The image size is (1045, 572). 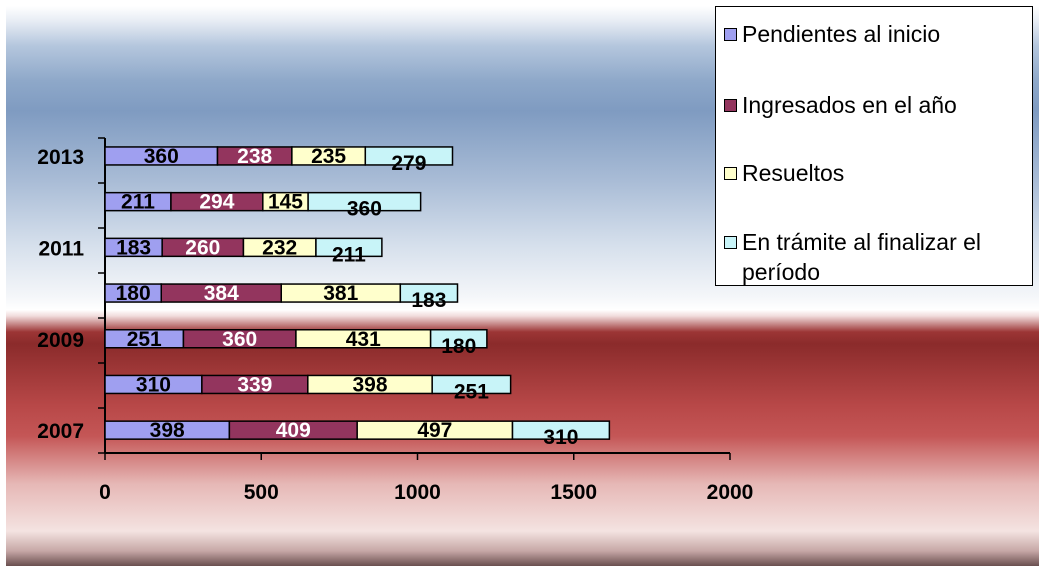 What do you see at coordinates (876, 173) in the screenshot?
I see `legend-item-resueltos: Resueltos` at bounding box center [876, 173].